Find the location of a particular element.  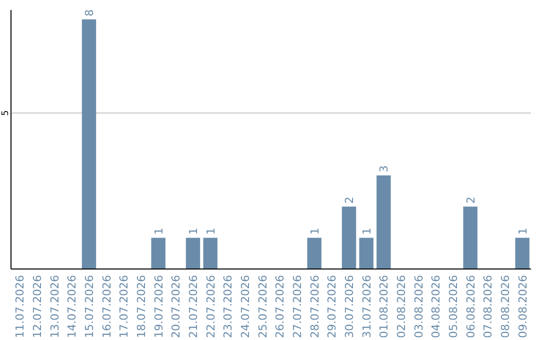

x-tick-label: 11.07.2026 is located at coordinates (20, 306).